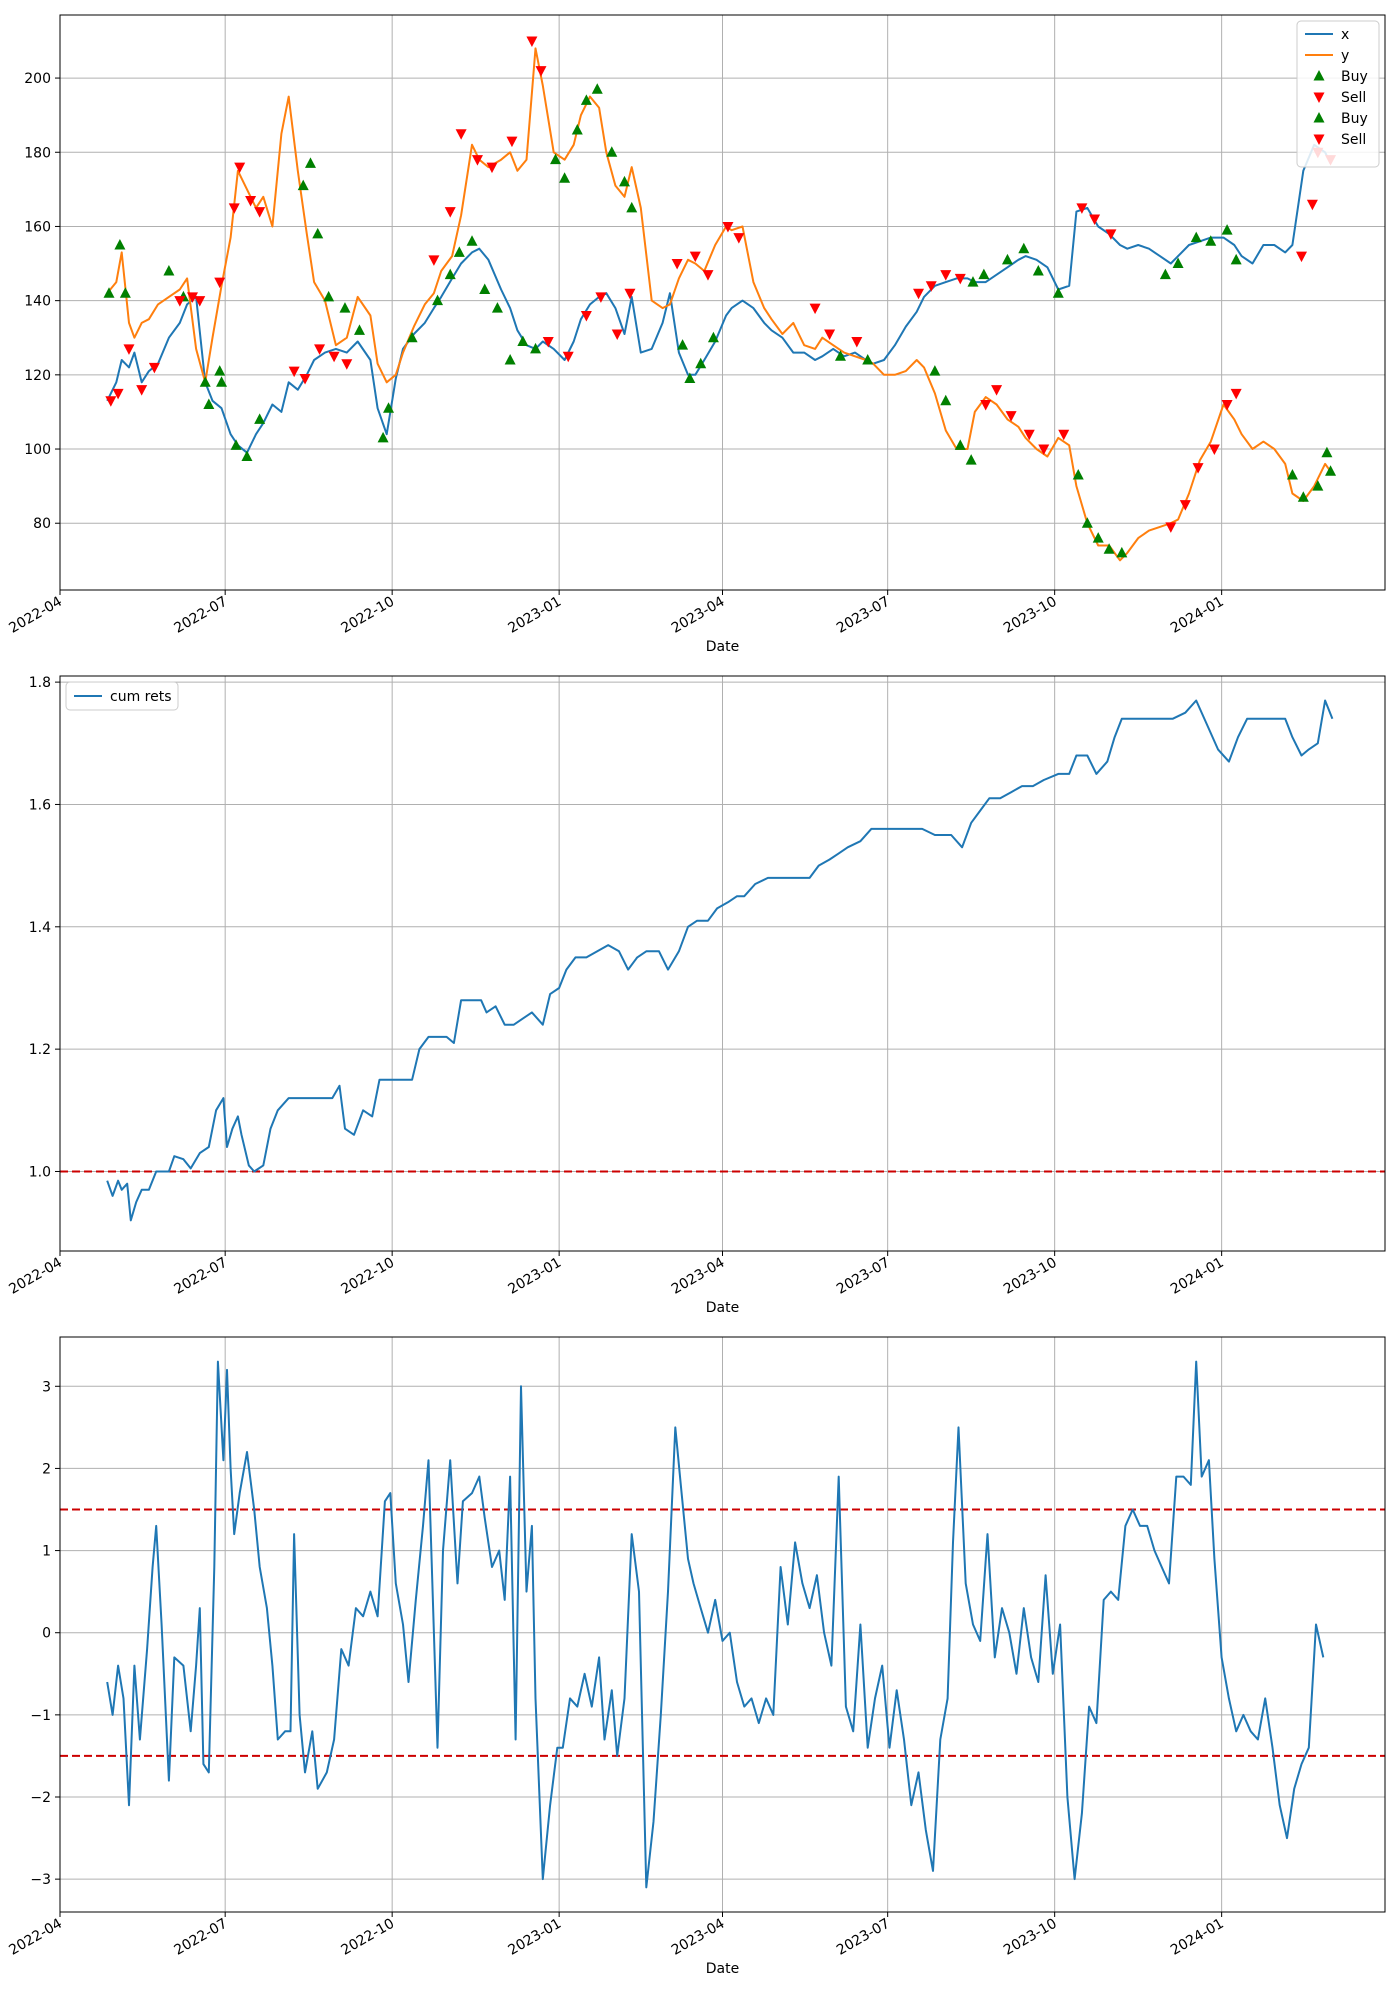 The height and width of the screenshot is (2000, 1400). What do you see at coordinates (46, 1552) in the screenshot?
I see `y-tick-label: 1` at bounding box center [46, 1552].